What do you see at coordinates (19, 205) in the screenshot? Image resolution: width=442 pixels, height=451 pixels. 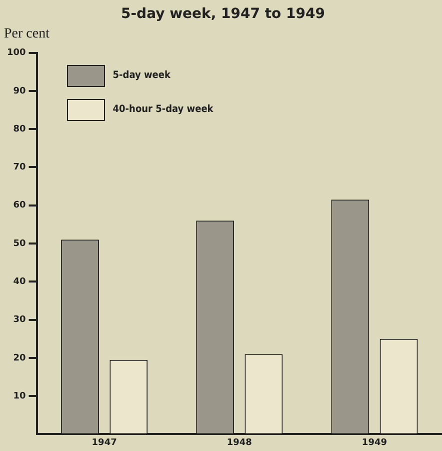 I see `y-tick-label: 60` at bounding box center [19, 205].